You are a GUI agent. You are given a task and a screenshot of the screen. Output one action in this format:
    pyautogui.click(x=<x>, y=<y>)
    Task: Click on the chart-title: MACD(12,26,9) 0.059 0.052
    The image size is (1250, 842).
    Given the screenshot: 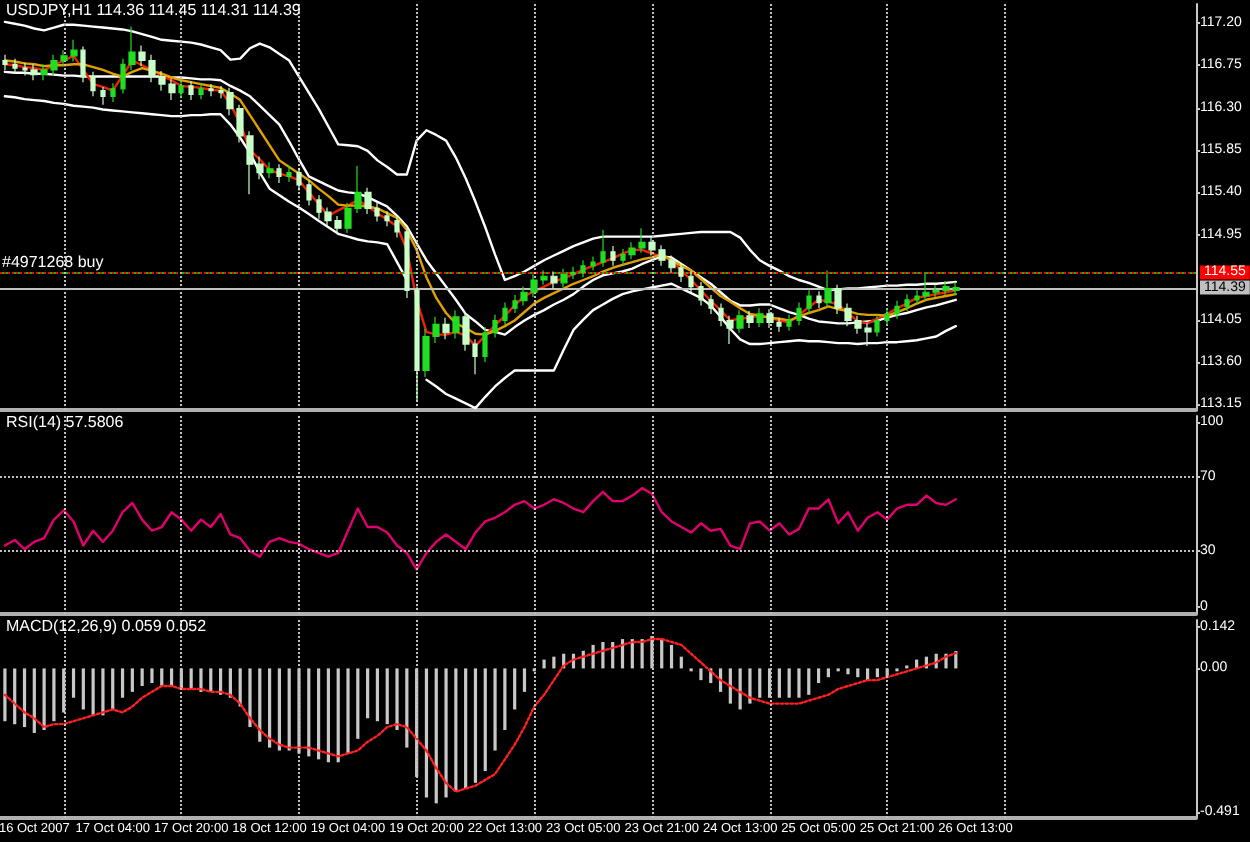 What is the action you would take?
    pyautogui.click(x=107, y=626)
    